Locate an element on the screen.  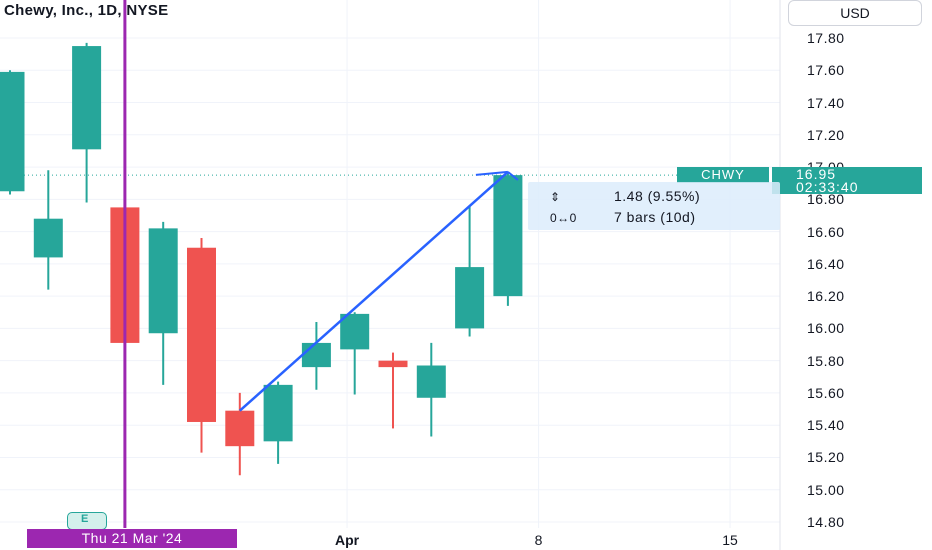
last-price-value: 16.95 is located at coordinates (816, 174).